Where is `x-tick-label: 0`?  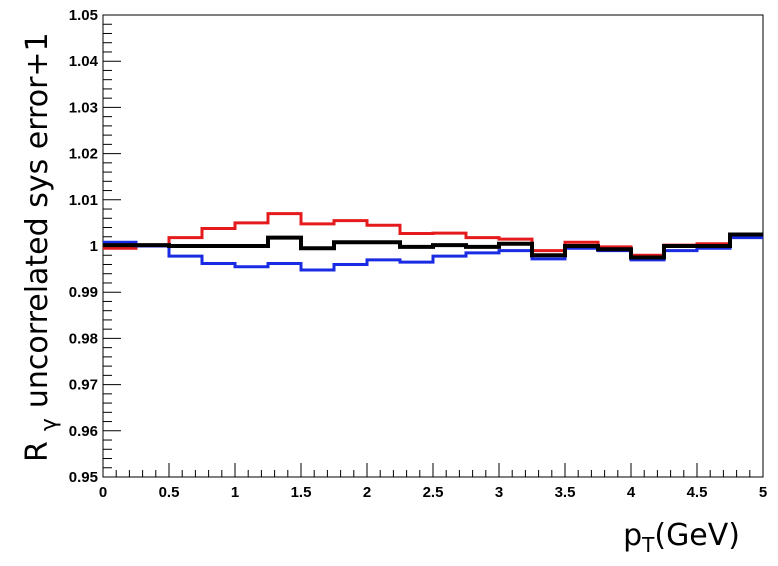 x-tick-label: 0 is located at coordinates (103, 492).